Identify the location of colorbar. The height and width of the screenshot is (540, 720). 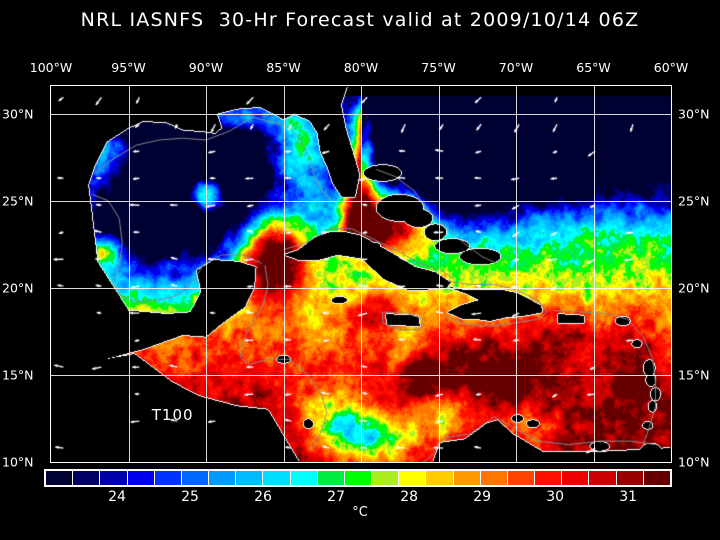
(358, 478).